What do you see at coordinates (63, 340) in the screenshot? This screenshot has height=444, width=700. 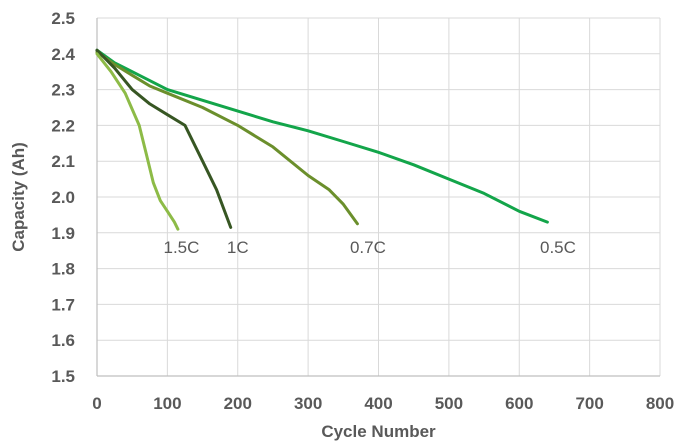 I see `y-tick-label: 1.6` at bounding box center [63, 340].